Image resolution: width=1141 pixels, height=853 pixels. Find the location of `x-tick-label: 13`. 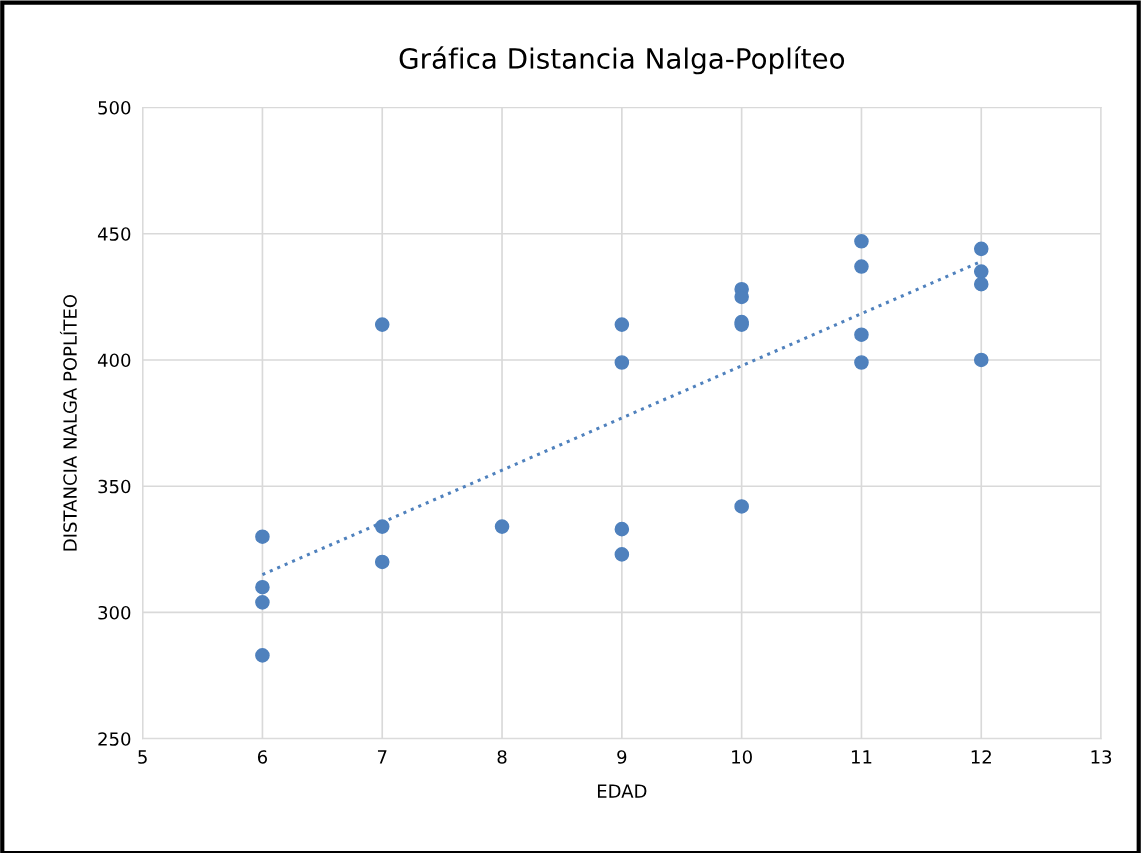

x-tick-label: 13 is located at coordinates (1101, 757).